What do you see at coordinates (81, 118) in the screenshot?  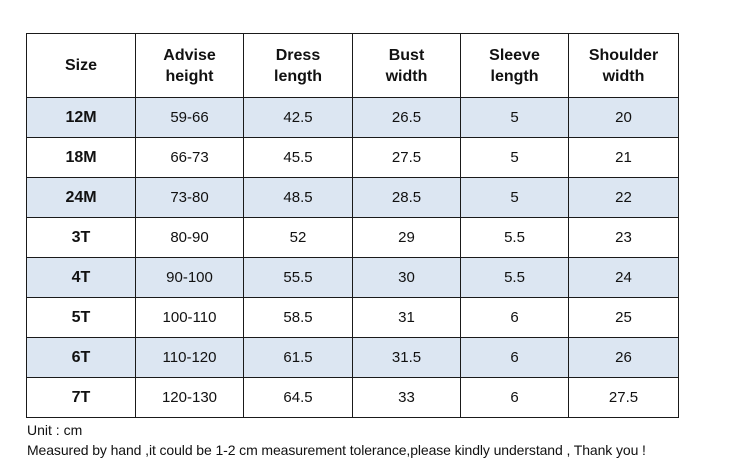 I see `cell-size: 12M` at bounding box center [81, 118].